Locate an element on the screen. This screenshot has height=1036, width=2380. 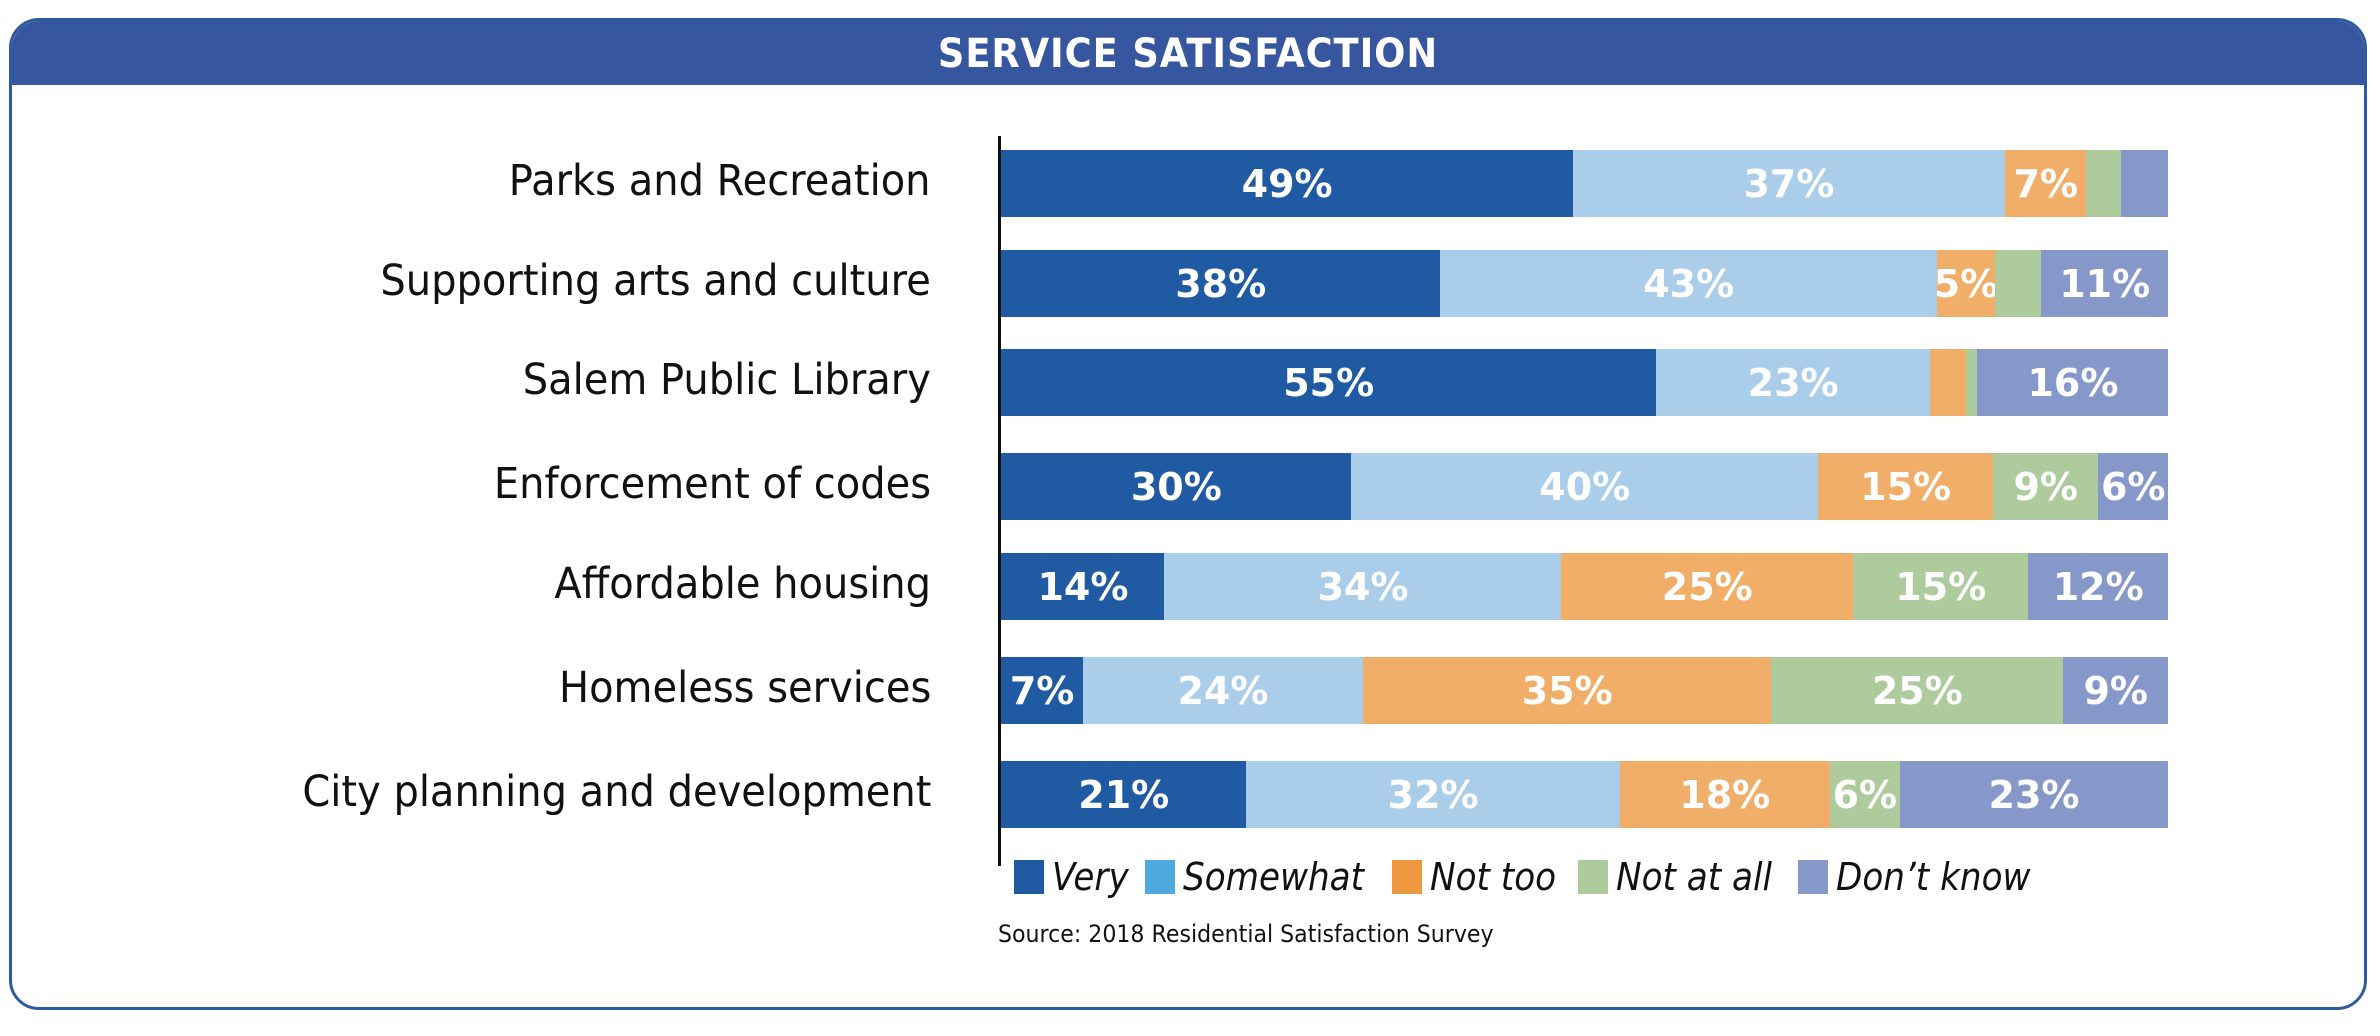
bar-segment: 24% is located at coordinates (1223, 690).